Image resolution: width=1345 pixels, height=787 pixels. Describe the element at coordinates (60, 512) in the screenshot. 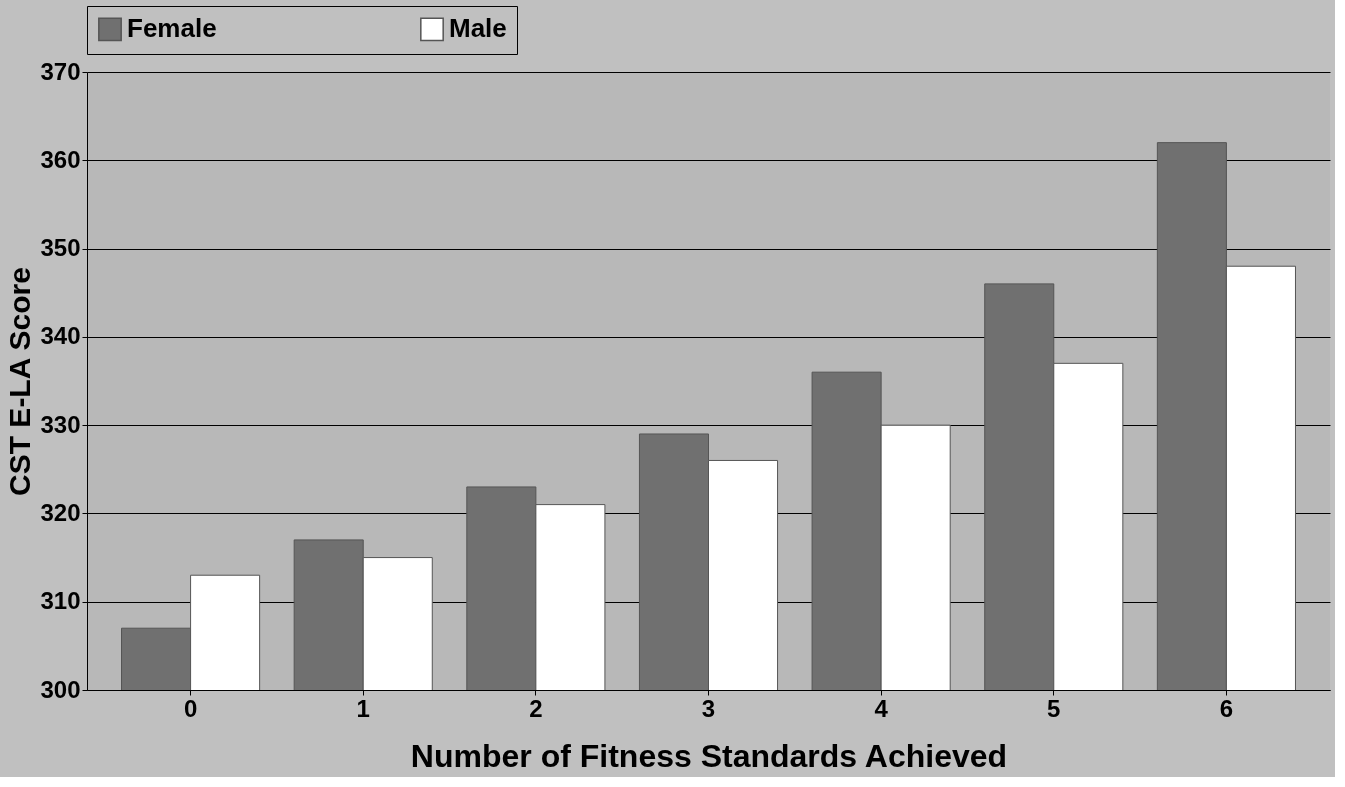

I see `y-tick-label: 320` at that location.